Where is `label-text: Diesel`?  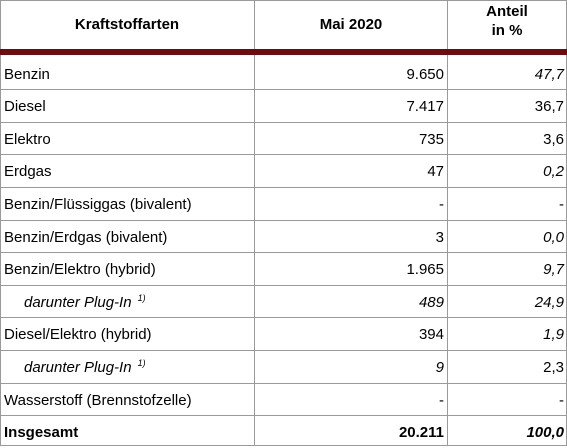 label-text: Diesel is located at coordinates (25, 106).